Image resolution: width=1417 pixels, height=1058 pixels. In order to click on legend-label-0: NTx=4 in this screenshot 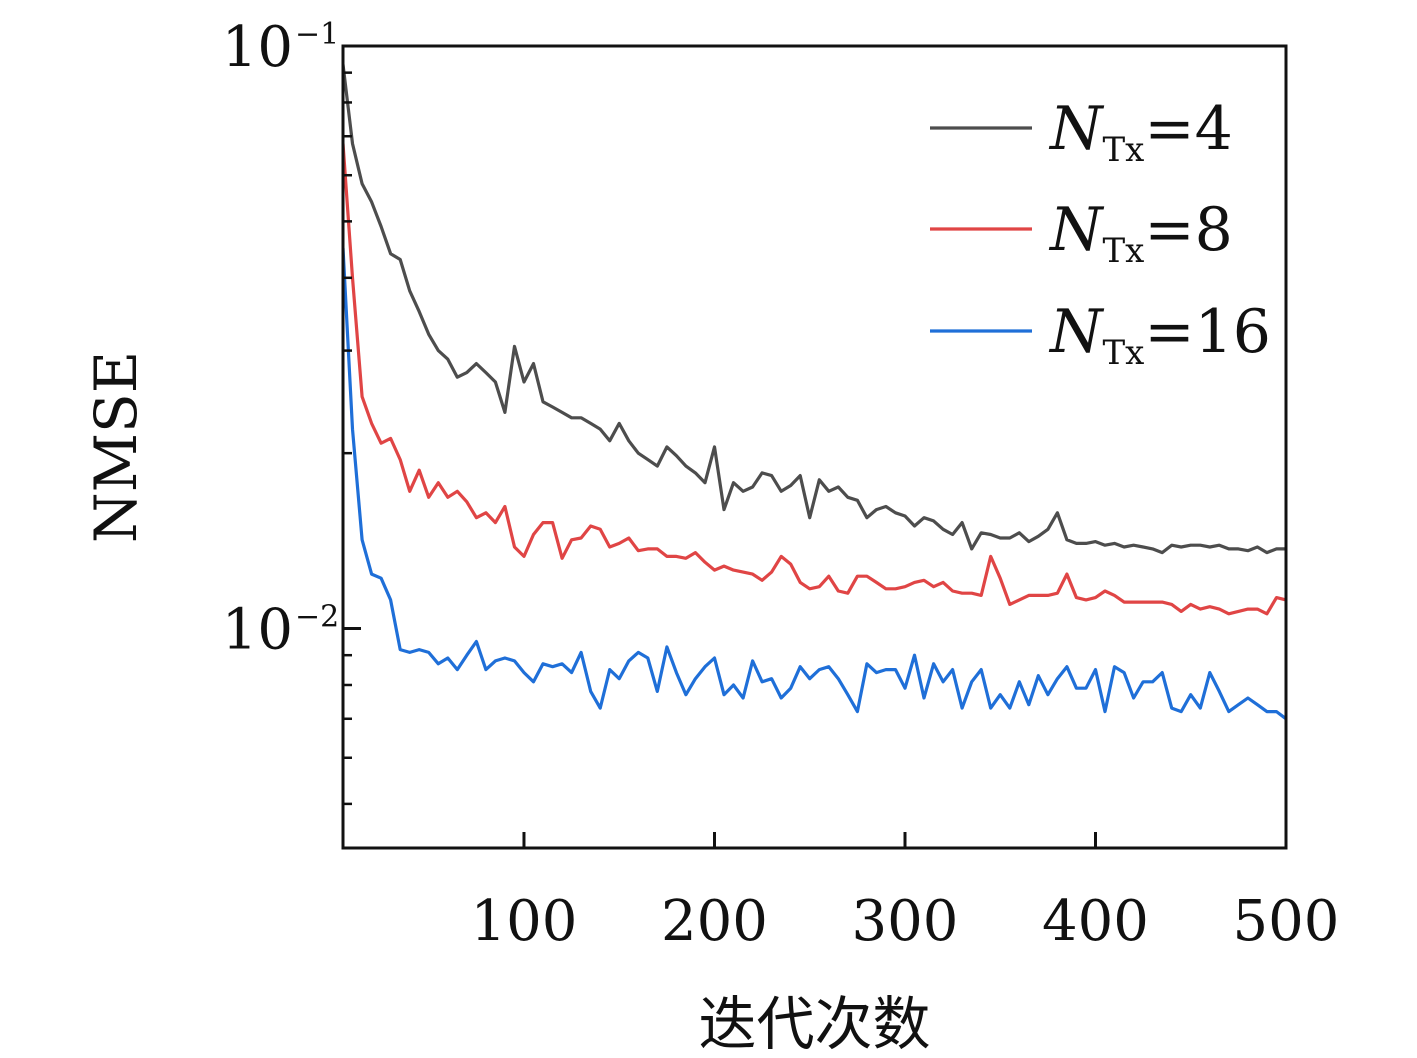, I will do `click(1140, 132)`.